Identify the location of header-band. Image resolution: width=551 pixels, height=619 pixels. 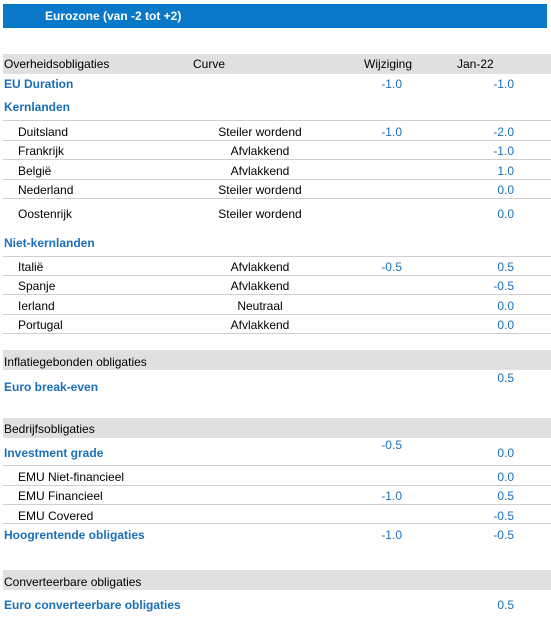
(277, 64).